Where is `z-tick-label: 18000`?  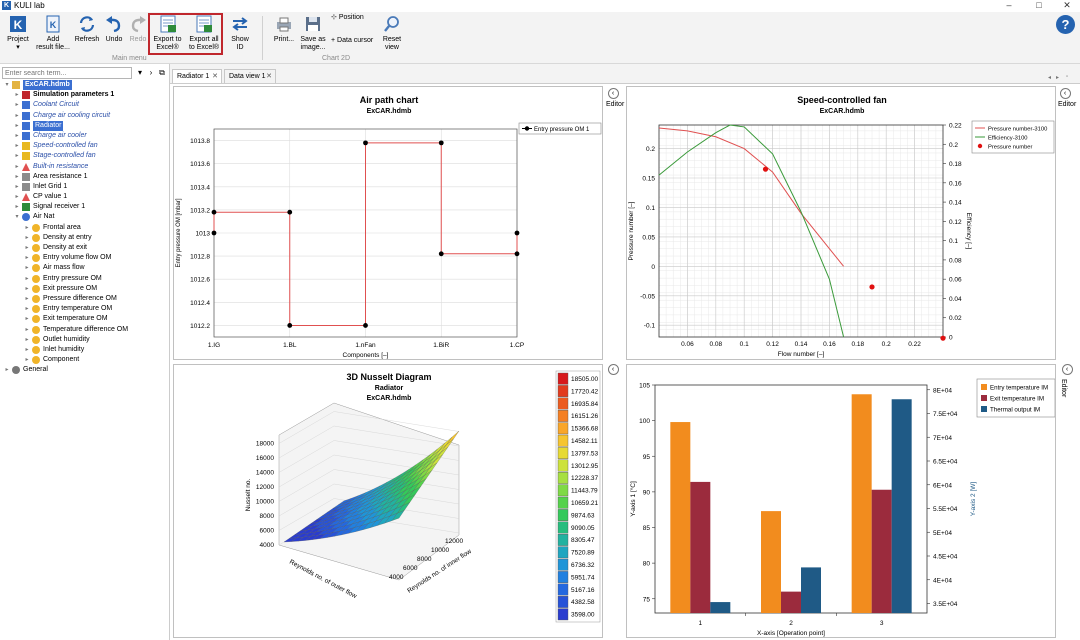 z-tick-label: 18000 is located at coordinates (265, 444).